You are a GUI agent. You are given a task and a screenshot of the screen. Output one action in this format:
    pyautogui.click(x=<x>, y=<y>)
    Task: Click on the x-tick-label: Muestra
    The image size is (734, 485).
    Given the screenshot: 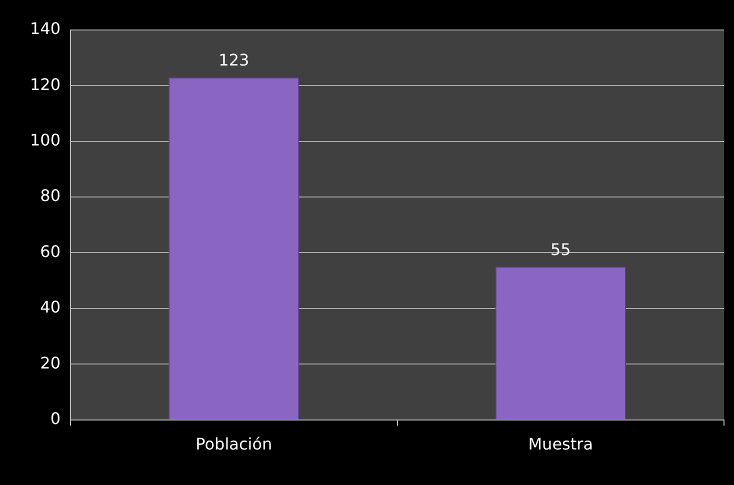 What is the action you would take?
    pyautogui.click(x=561, y=444)
    